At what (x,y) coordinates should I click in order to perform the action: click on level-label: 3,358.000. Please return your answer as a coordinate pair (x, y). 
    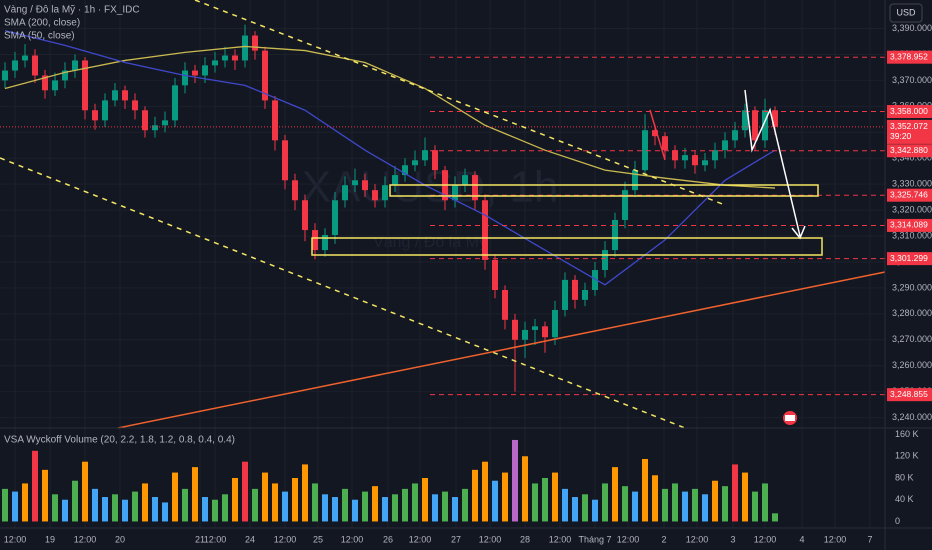
    Looking at the image, I should click on (909, 111).